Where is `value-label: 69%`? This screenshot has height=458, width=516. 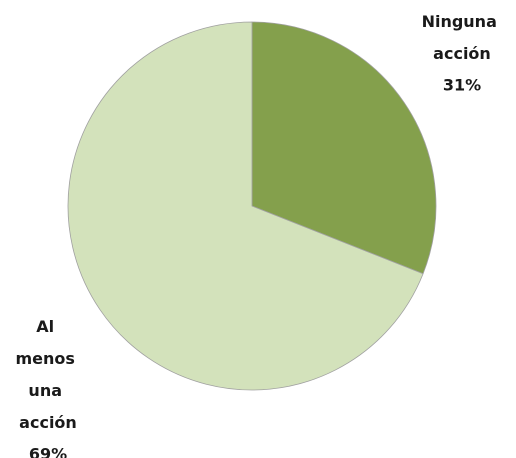 value-label: 69% is located at coordinates (48, 451).